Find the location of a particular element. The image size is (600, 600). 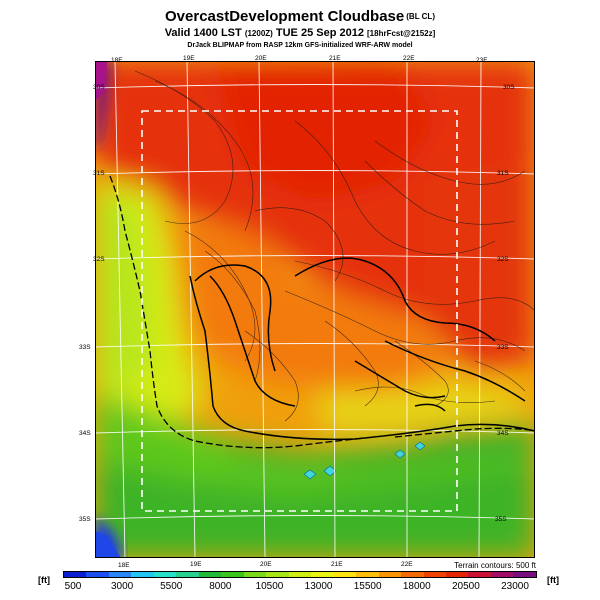

right-lat-label: 35S is located at coordinates (501, 519).